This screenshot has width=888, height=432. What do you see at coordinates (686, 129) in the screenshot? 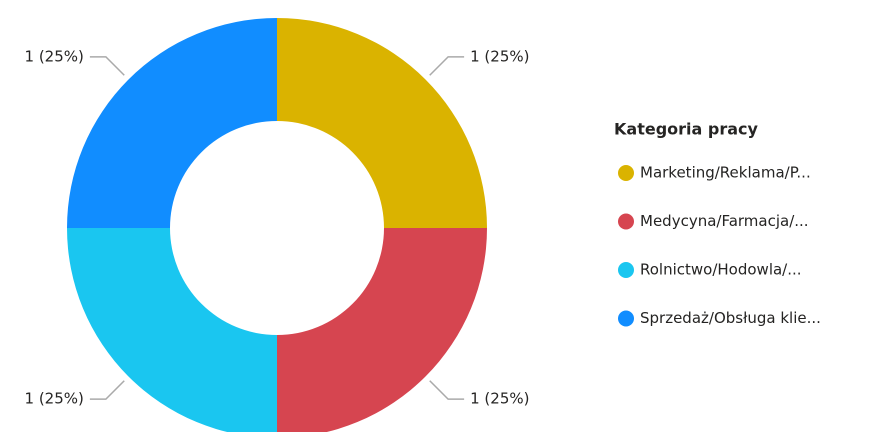
I see `legend-title: Kategoria pracy` at bounding box center [686, 129].